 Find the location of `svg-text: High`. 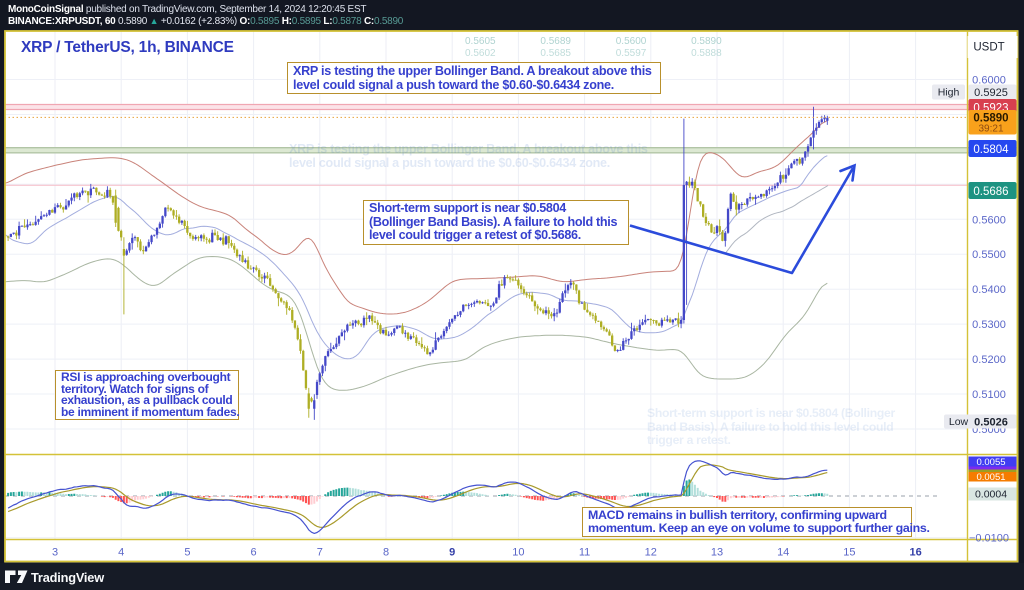

svg-text: High is located at coordinates (949, 93).